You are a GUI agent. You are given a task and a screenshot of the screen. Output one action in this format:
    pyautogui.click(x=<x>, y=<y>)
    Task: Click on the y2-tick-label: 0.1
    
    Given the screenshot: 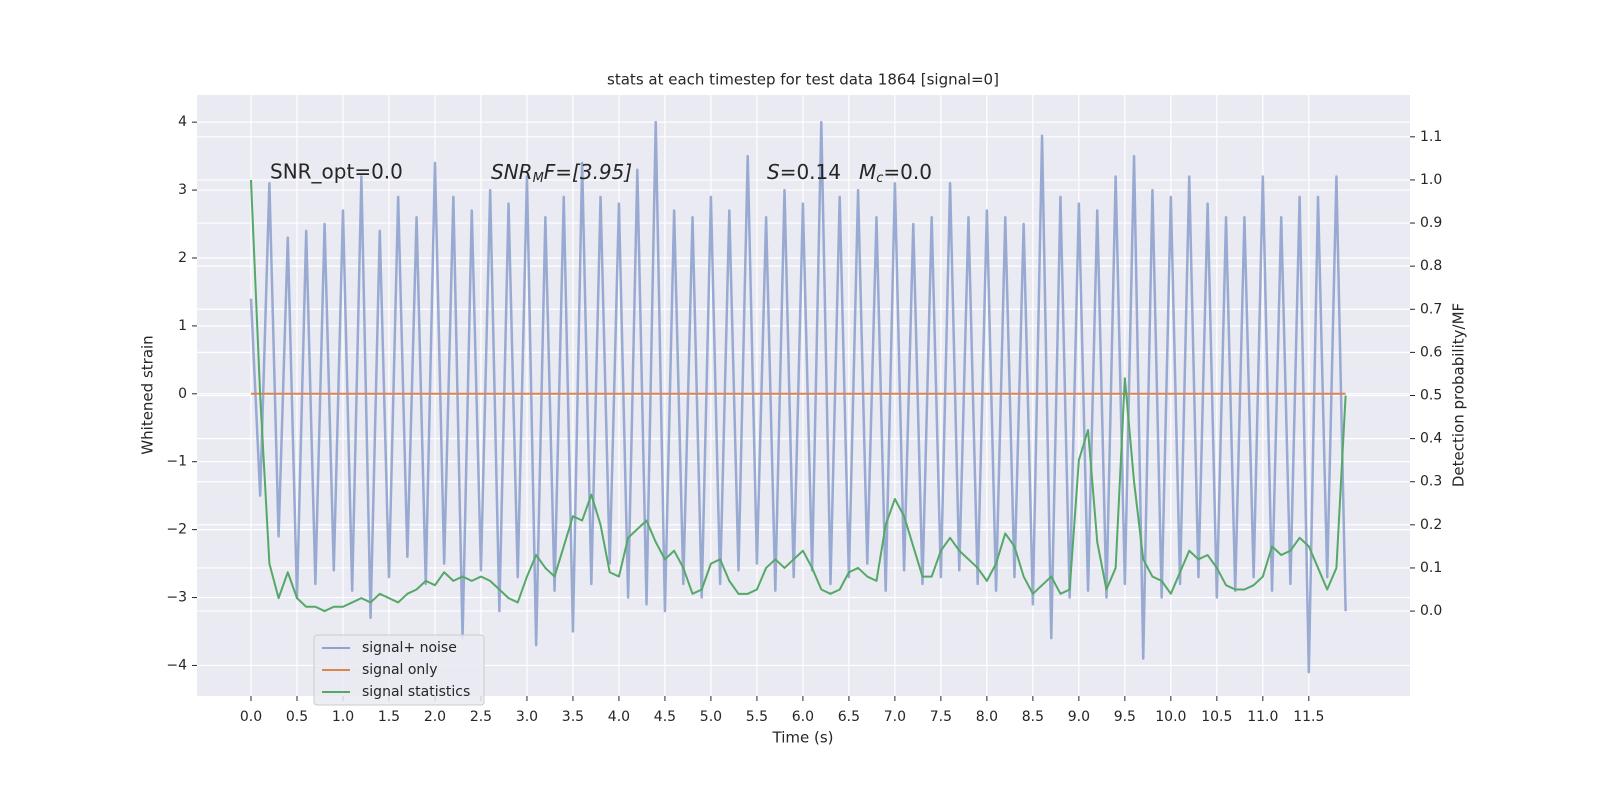 What is the action you would take?
    pyautogui.click(x=1431, y=568)
    